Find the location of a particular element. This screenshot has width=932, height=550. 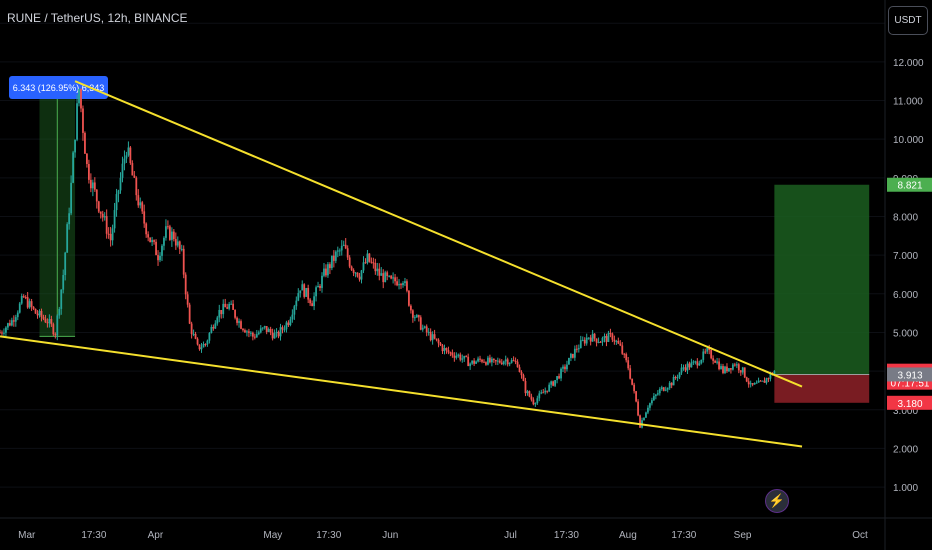

measure-tooltip is located at coordinates (58, 87).